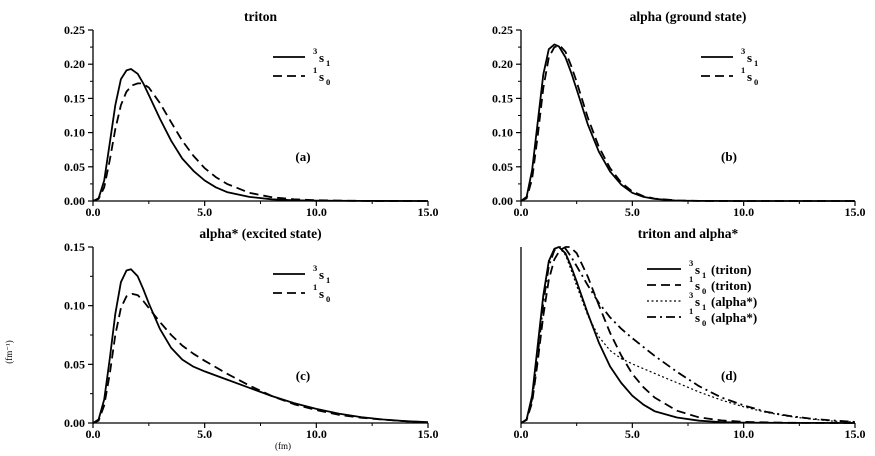 This screenshot has height=456, width=875. I want to click on x-axis-unit-label: (fm), so click(283, 446).